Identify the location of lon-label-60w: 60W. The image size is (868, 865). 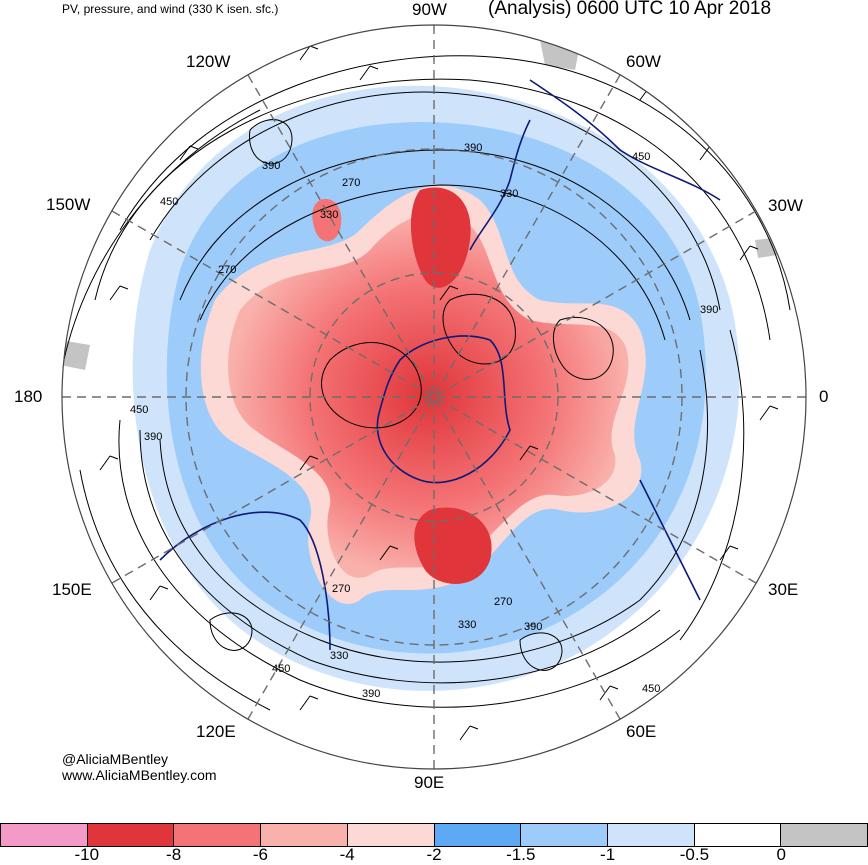
(643, 61).